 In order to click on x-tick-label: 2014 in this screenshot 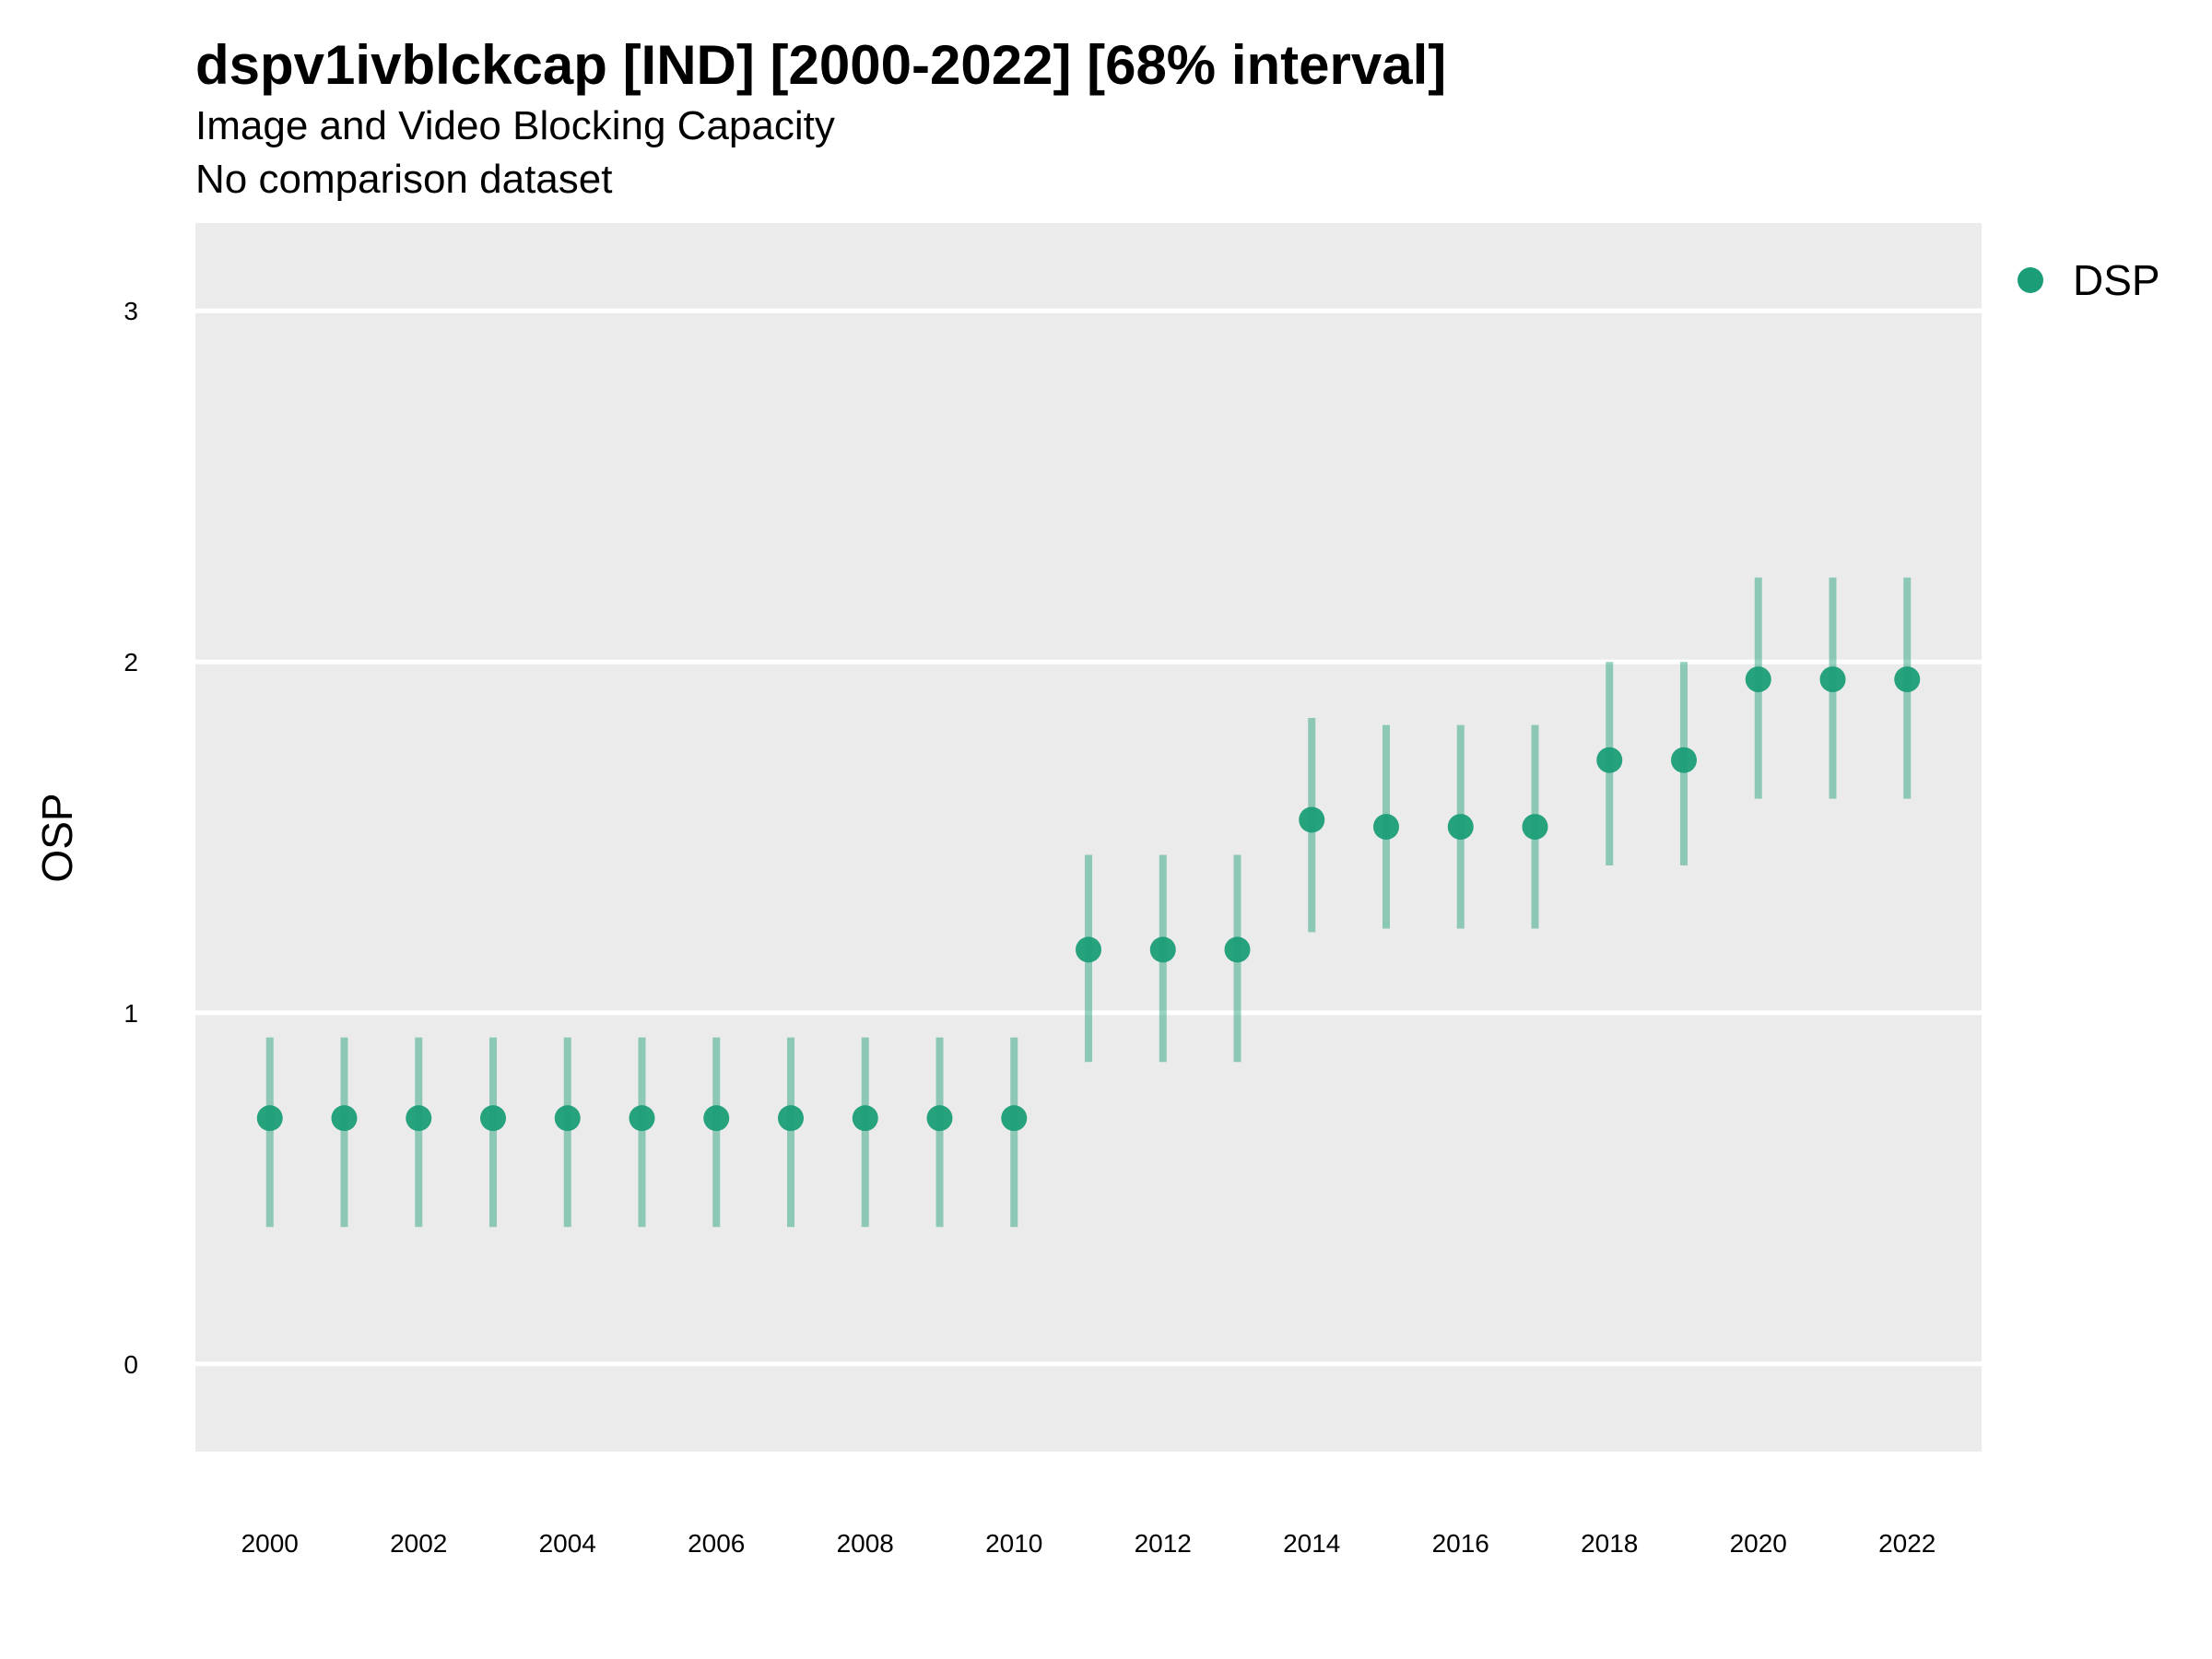, I will do `click(1311, 1543)`.